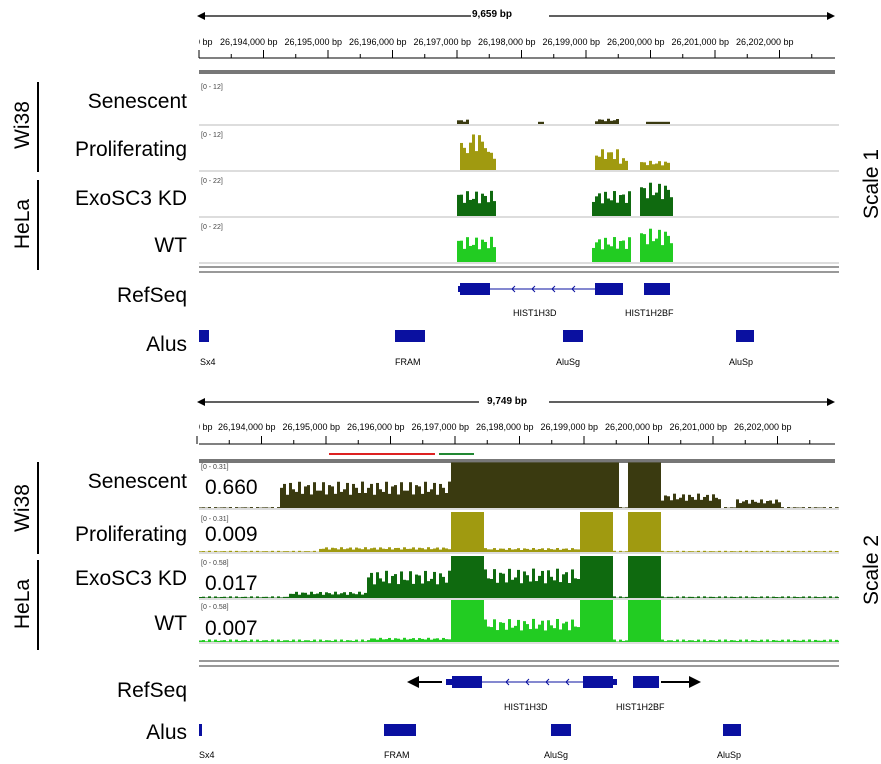  Describe the element at coordinates (535, 313) in the screenshot. I see `gene-label-hist1h3d: HIST1H3D` at that location.